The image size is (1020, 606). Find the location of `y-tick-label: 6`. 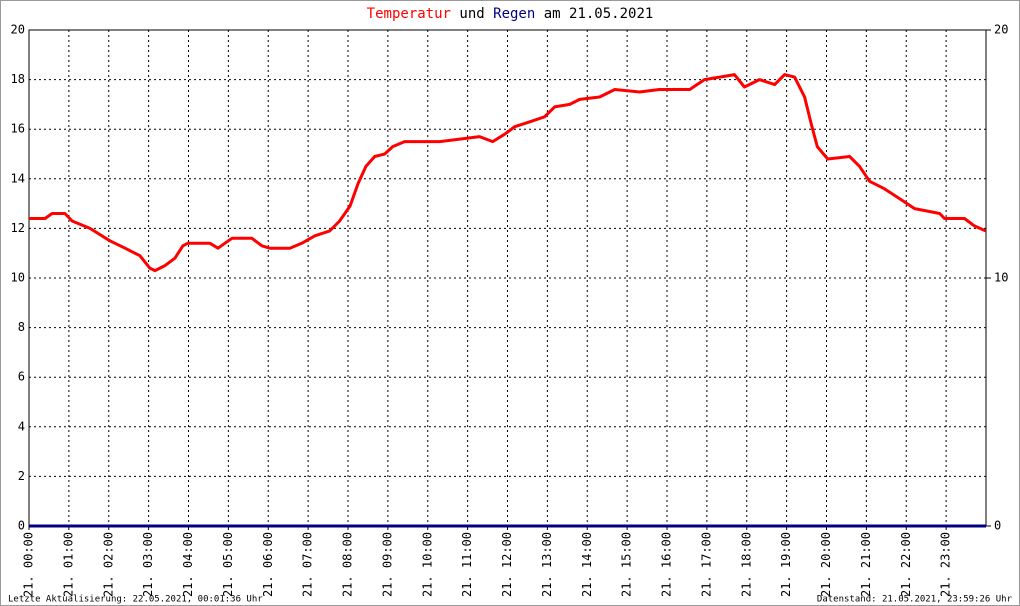

y-tick-label: 6 is located at coordinates (21, 377).